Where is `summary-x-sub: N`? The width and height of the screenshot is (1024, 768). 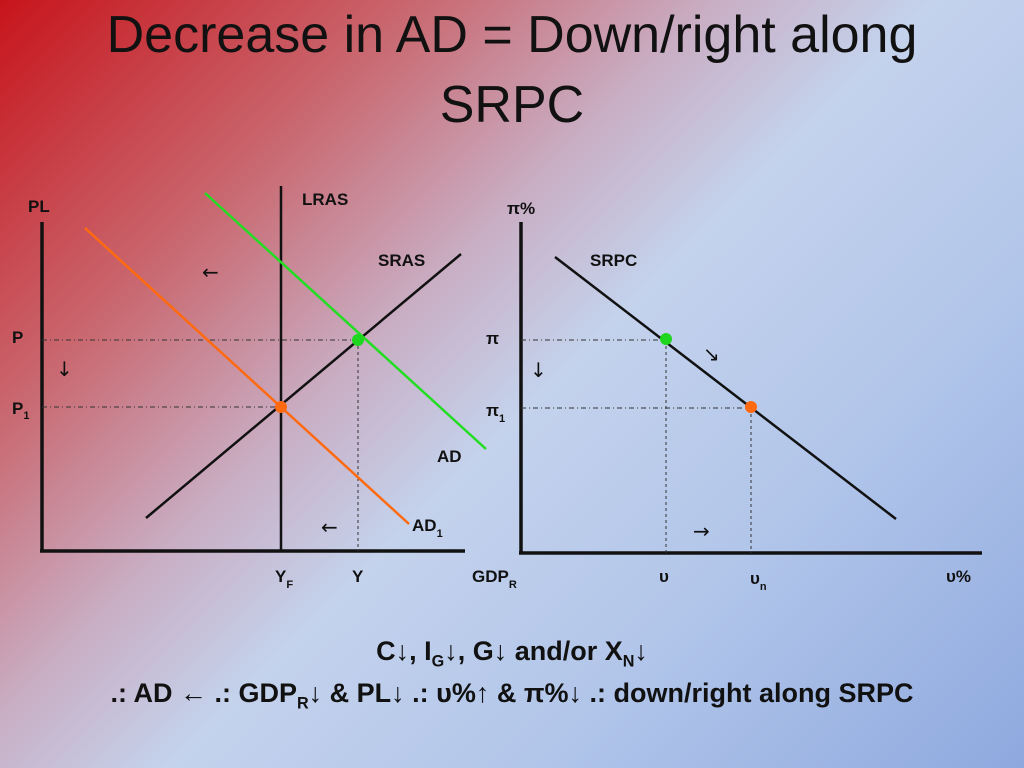
summary-x-sub: N is located at coordinates (628, 661).